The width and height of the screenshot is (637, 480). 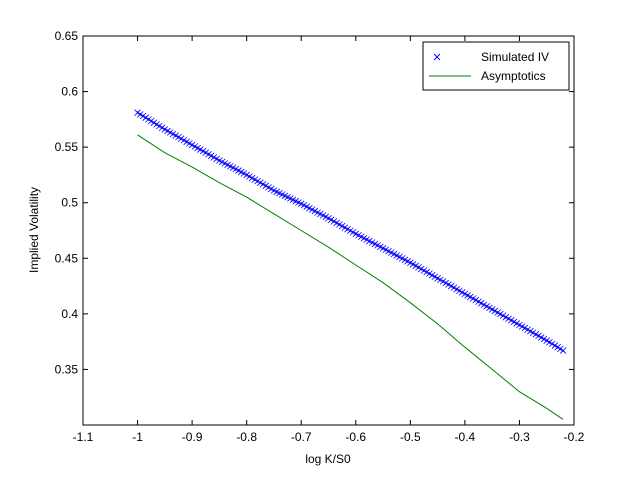 I want to click on legend-box, so click(x=496, y=66).